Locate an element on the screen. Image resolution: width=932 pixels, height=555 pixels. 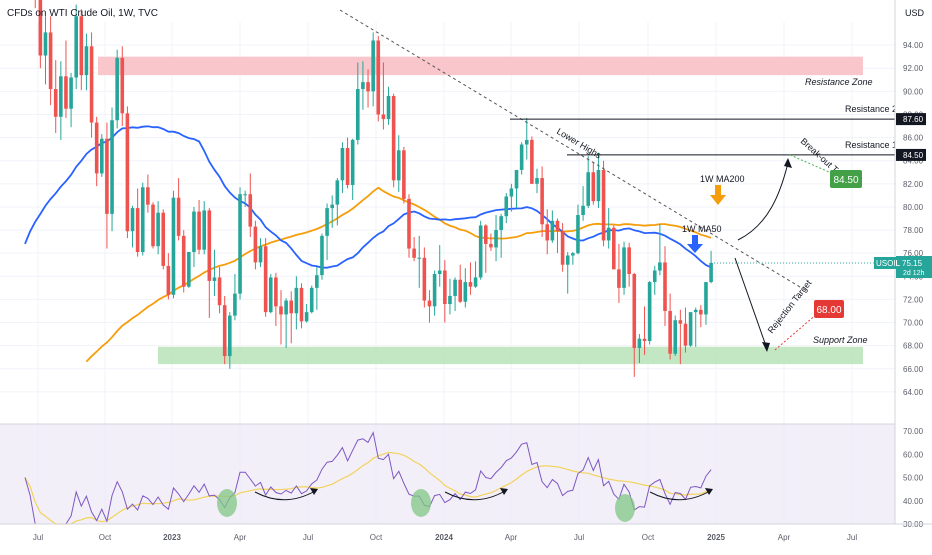
price-tick-label: 66.00 is located at coordinates (913, 369).